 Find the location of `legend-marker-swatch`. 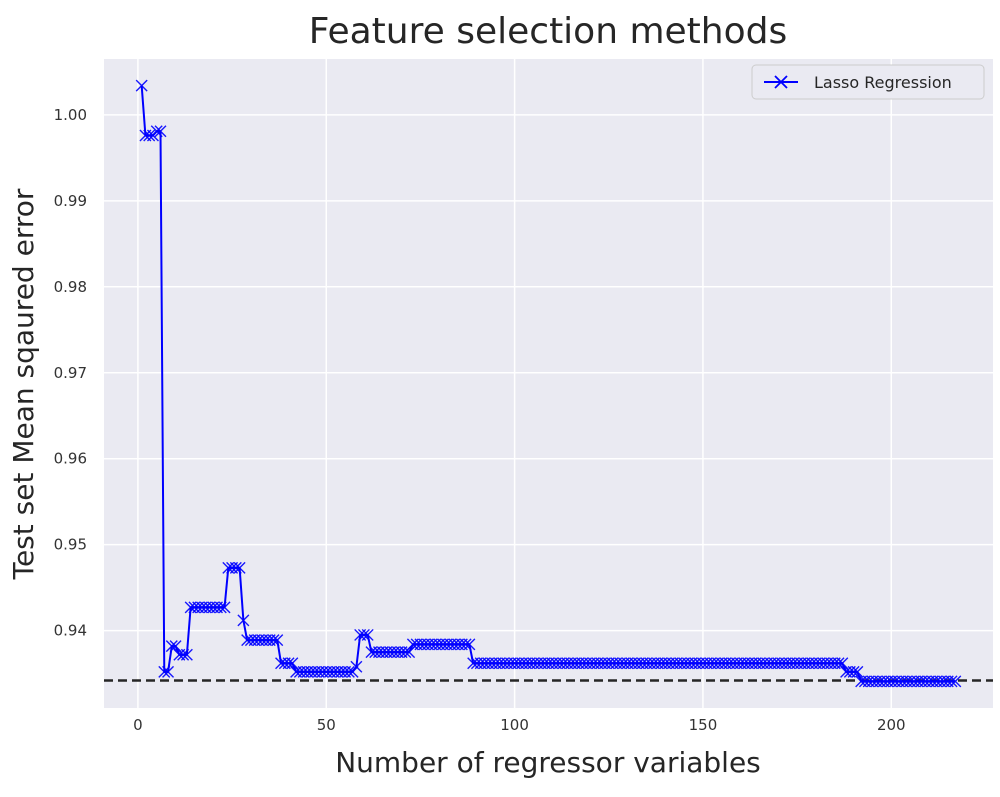

legend-marker-swatch is located at coordinates (781, 82).